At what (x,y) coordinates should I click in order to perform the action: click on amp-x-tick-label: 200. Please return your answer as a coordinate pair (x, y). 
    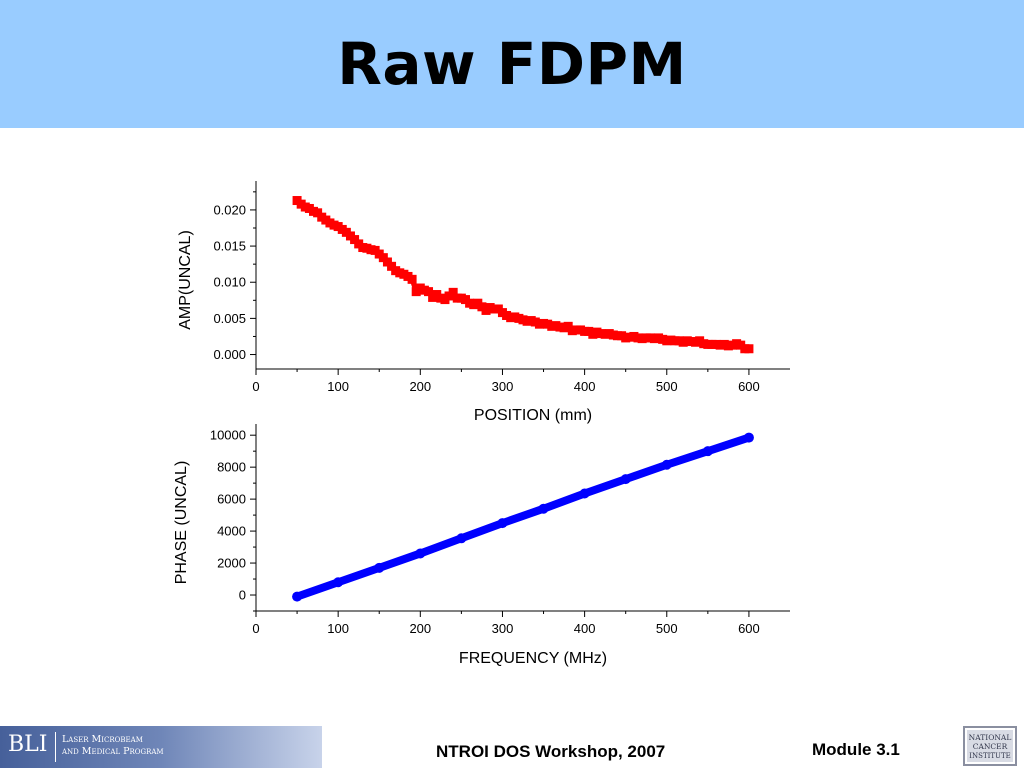
    Looking at the image, I should click on (420, 386).